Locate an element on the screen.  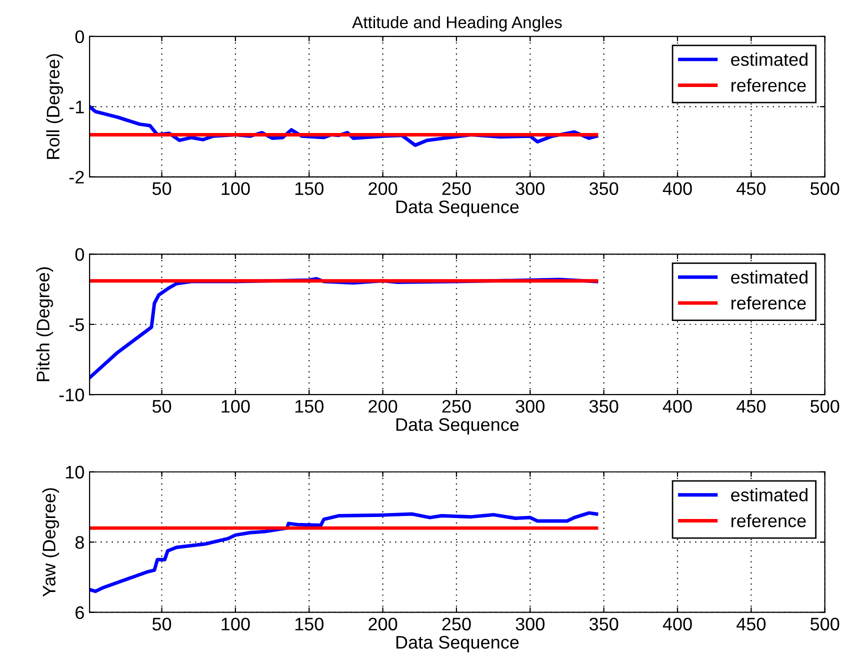
y-axis-title: Yaw (Degree) is located at coordinates (51, 542).